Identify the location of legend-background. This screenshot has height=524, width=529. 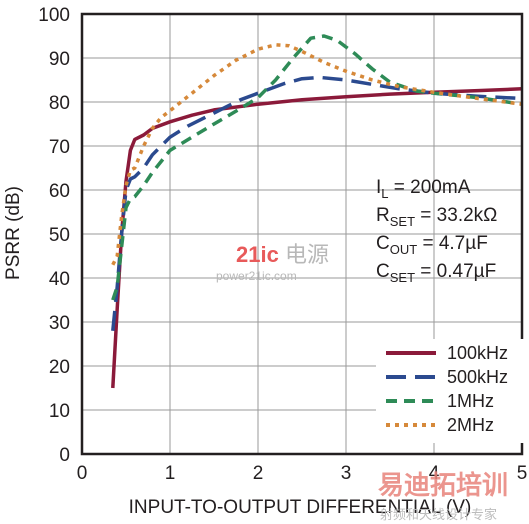
(450, 391).